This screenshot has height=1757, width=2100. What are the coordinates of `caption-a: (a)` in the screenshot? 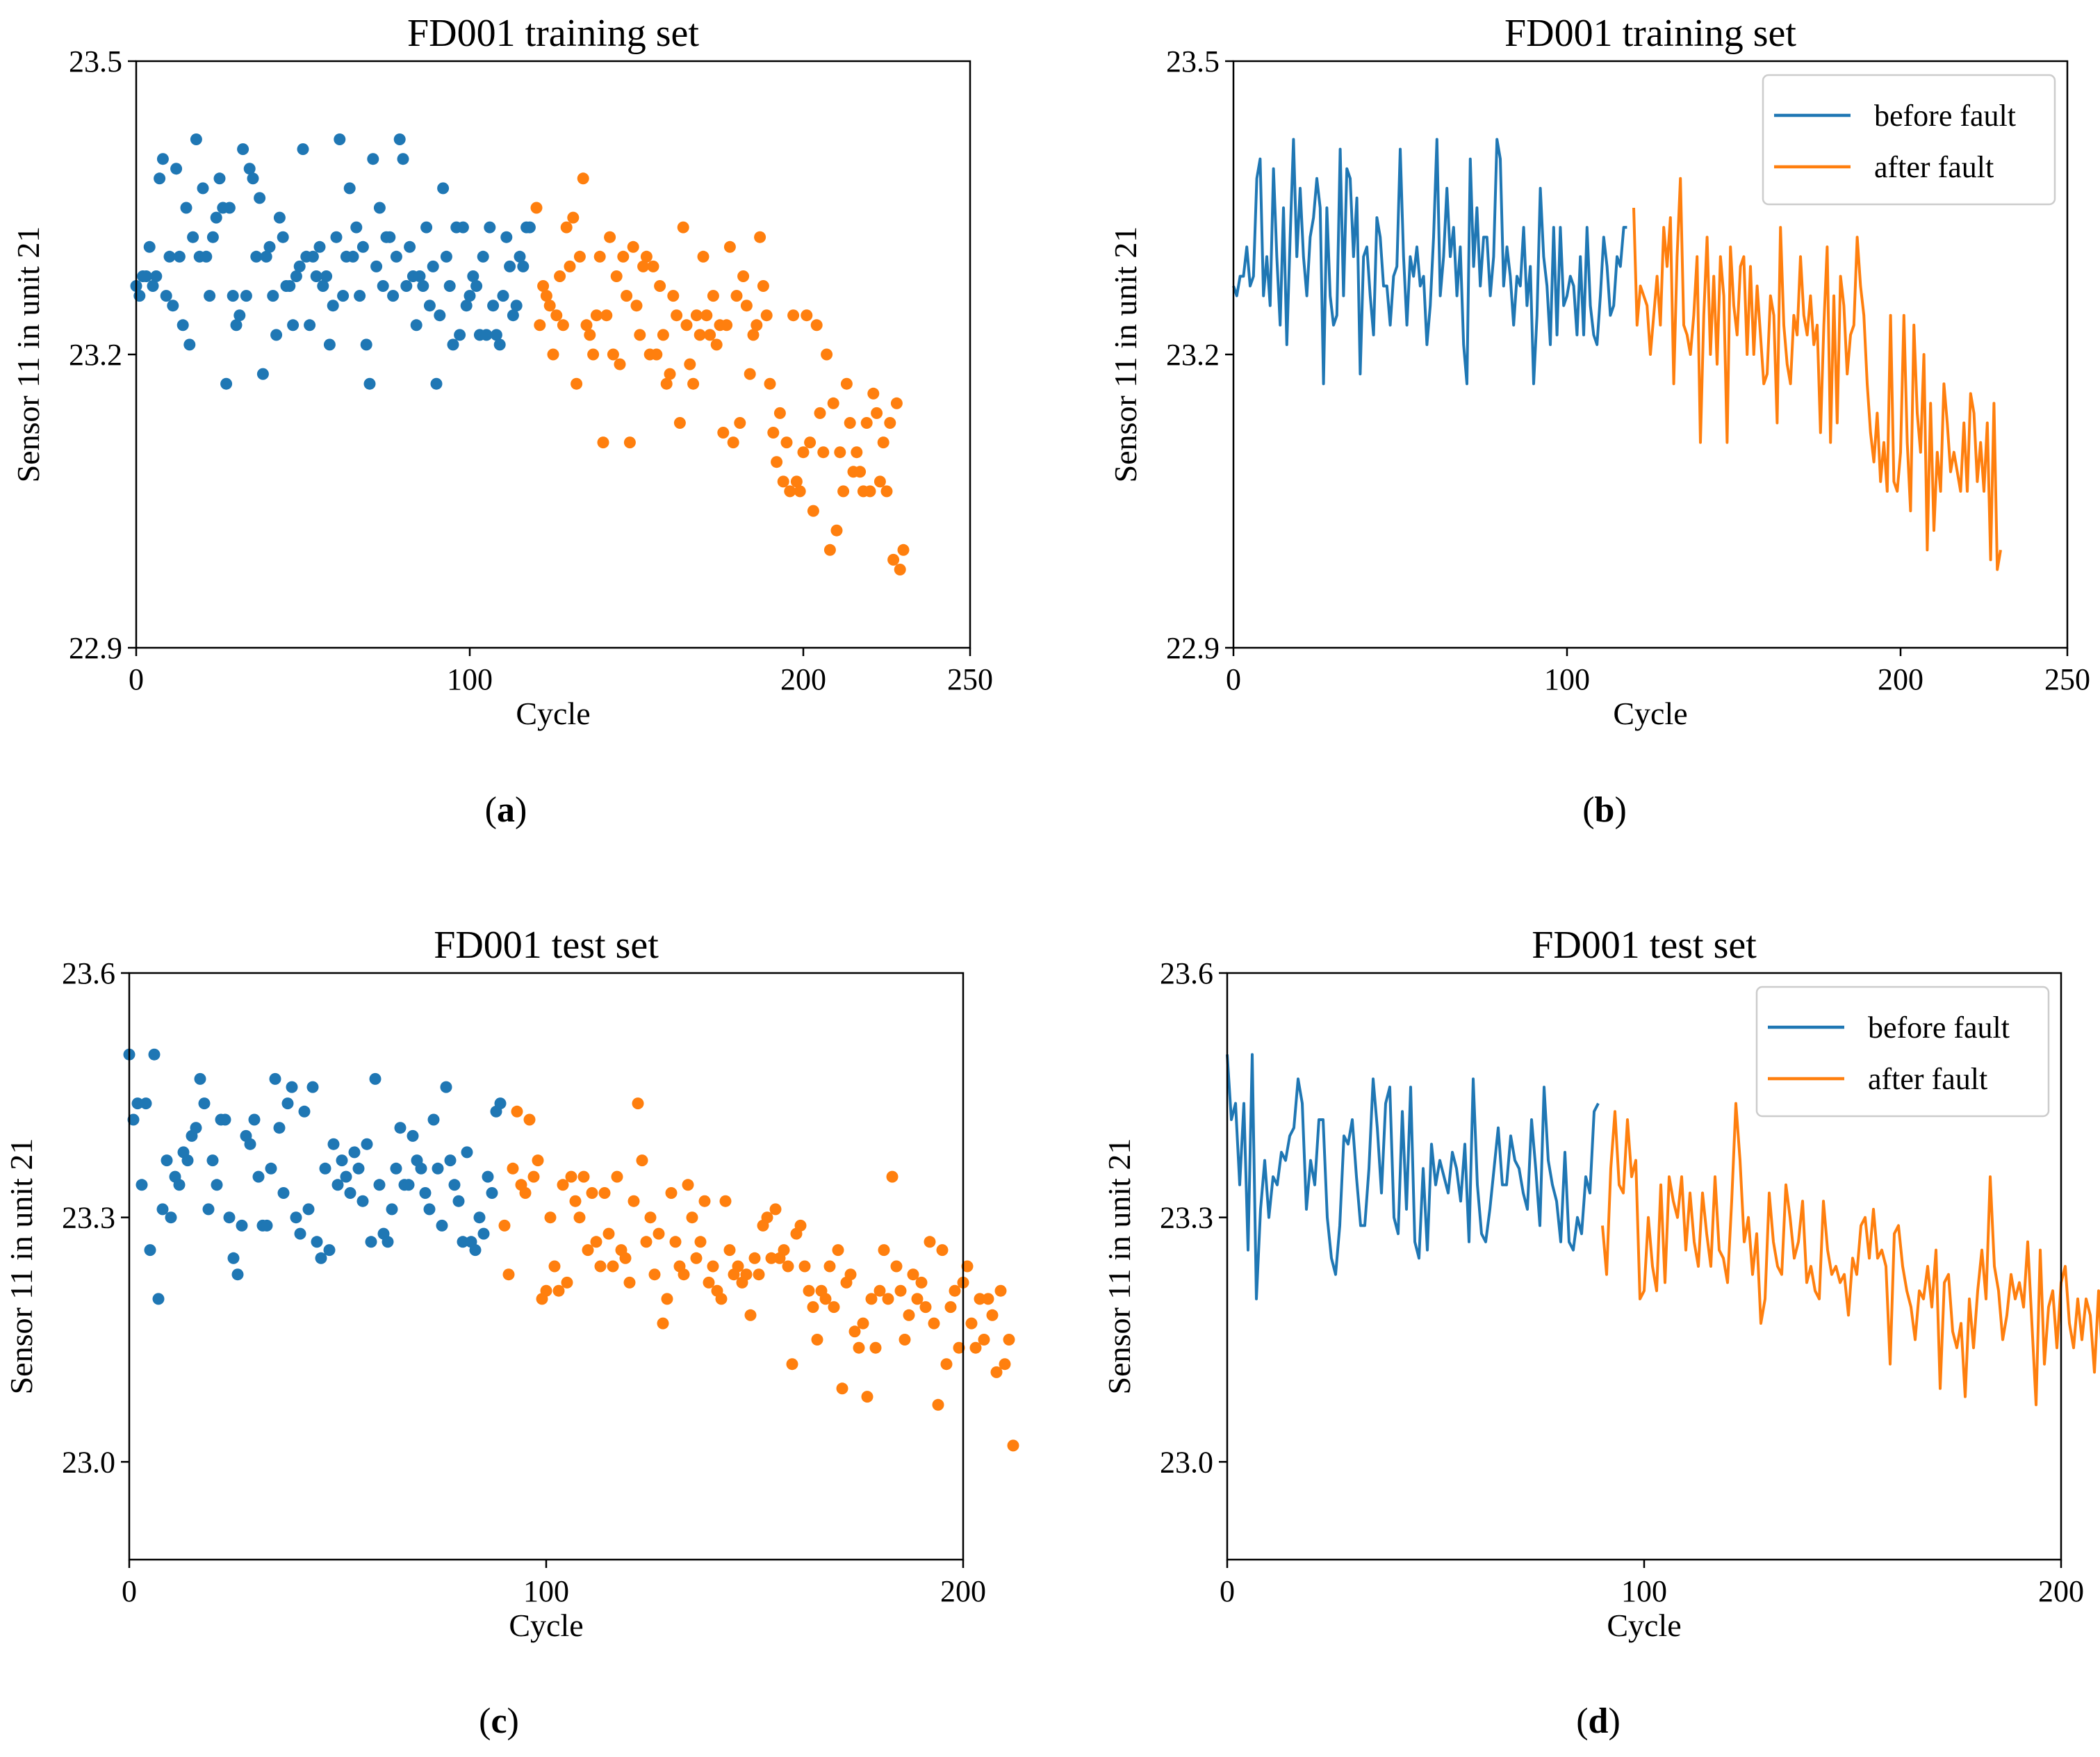 It's located at (506, 810).